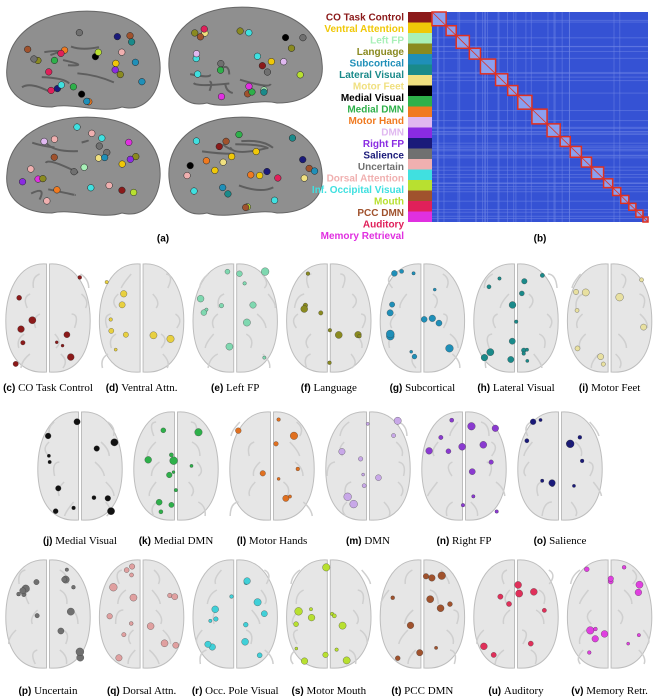 This screenshot has height=699, width=658. I want to click on caption: (h) Lateral Visual, so click(515, 388).